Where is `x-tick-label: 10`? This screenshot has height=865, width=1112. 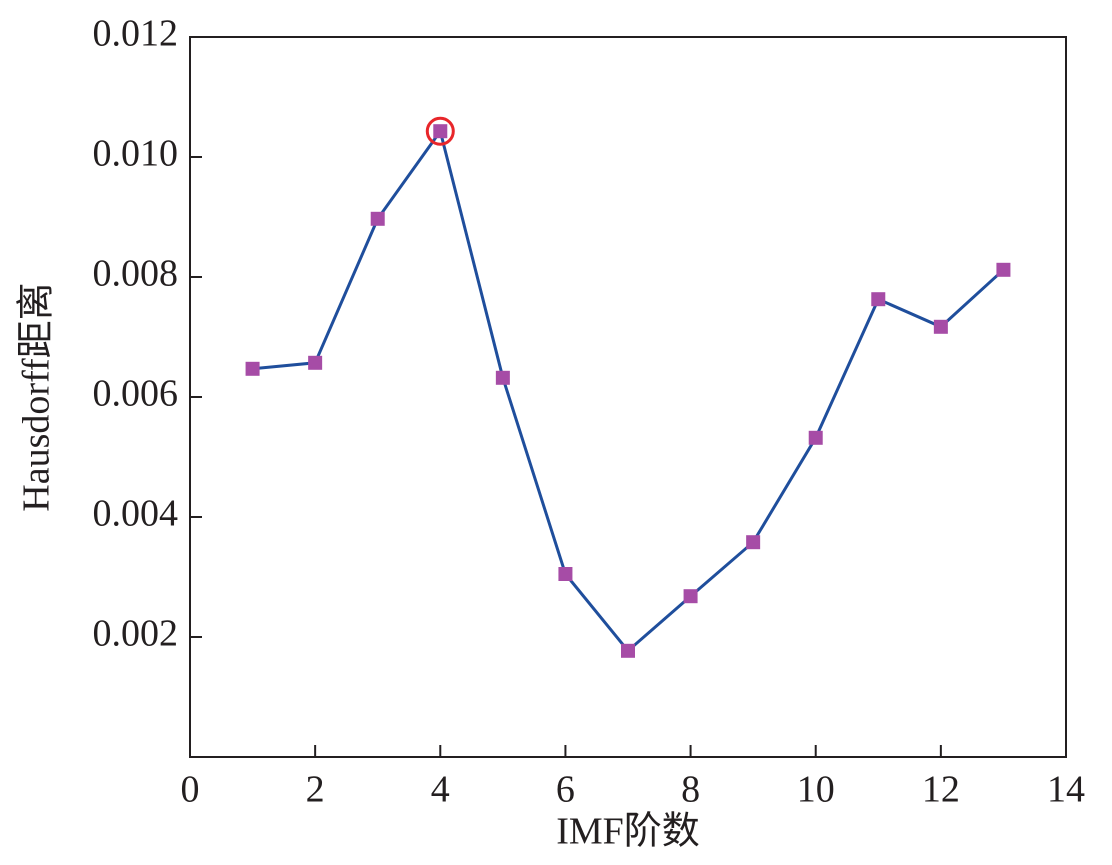 x-tick-label: 10 is located at coordinates (816, 790).